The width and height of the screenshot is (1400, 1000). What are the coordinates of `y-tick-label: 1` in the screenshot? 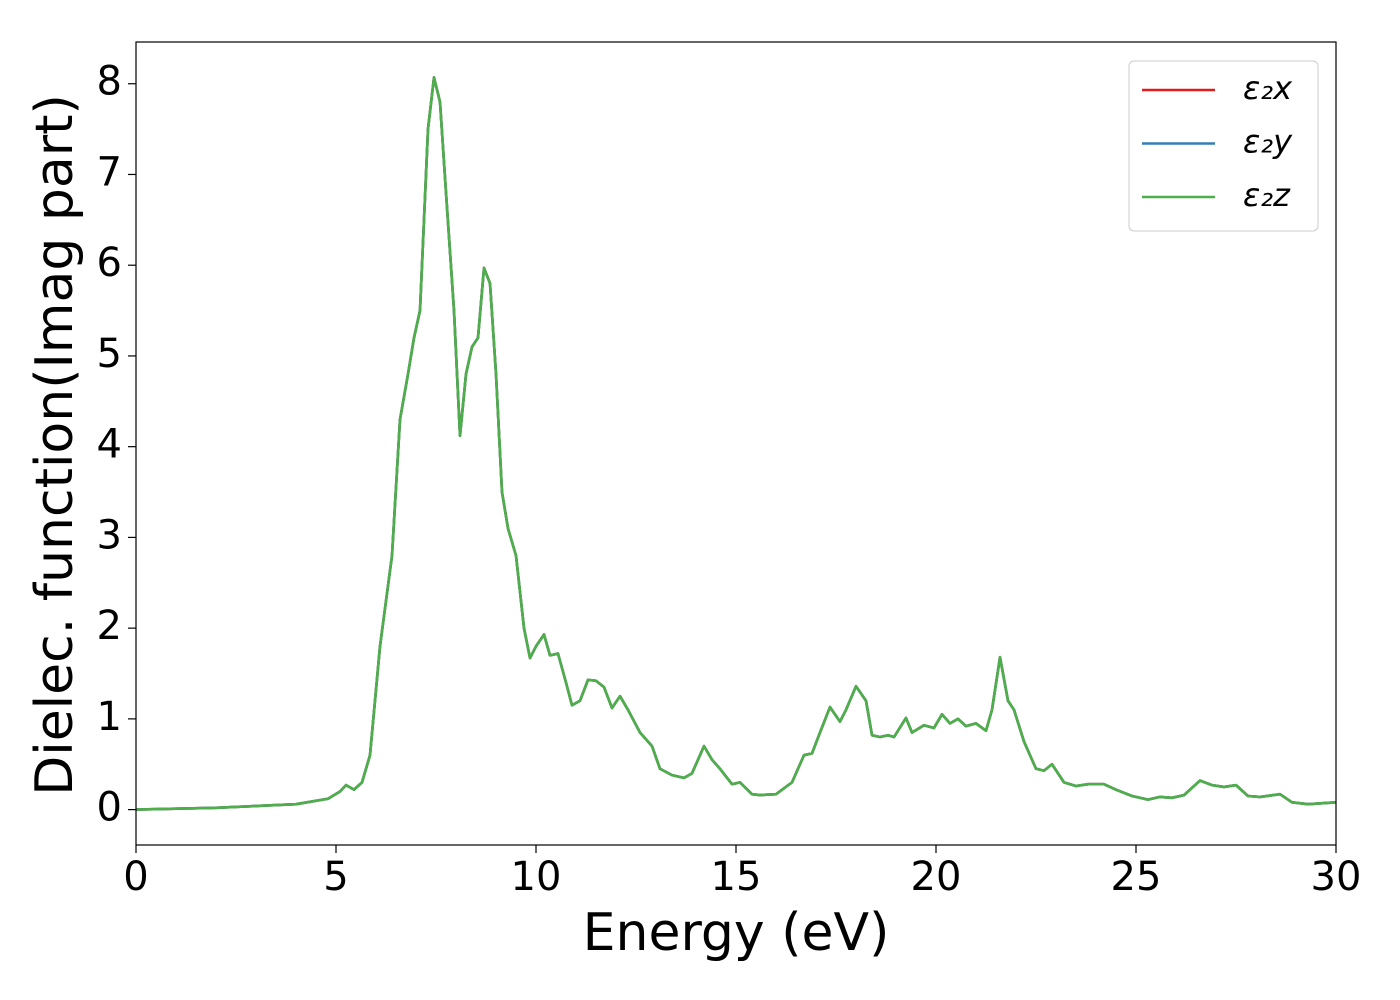 It's located at (109, 717).